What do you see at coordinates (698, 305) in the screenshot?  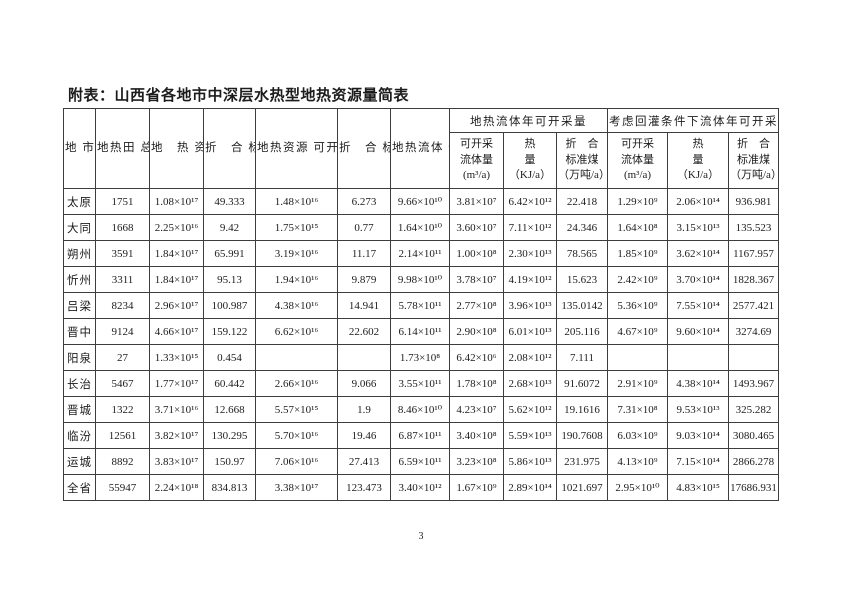 I see `table-cell: 7.55×10¹⁴` at bounding box center [698, 305].